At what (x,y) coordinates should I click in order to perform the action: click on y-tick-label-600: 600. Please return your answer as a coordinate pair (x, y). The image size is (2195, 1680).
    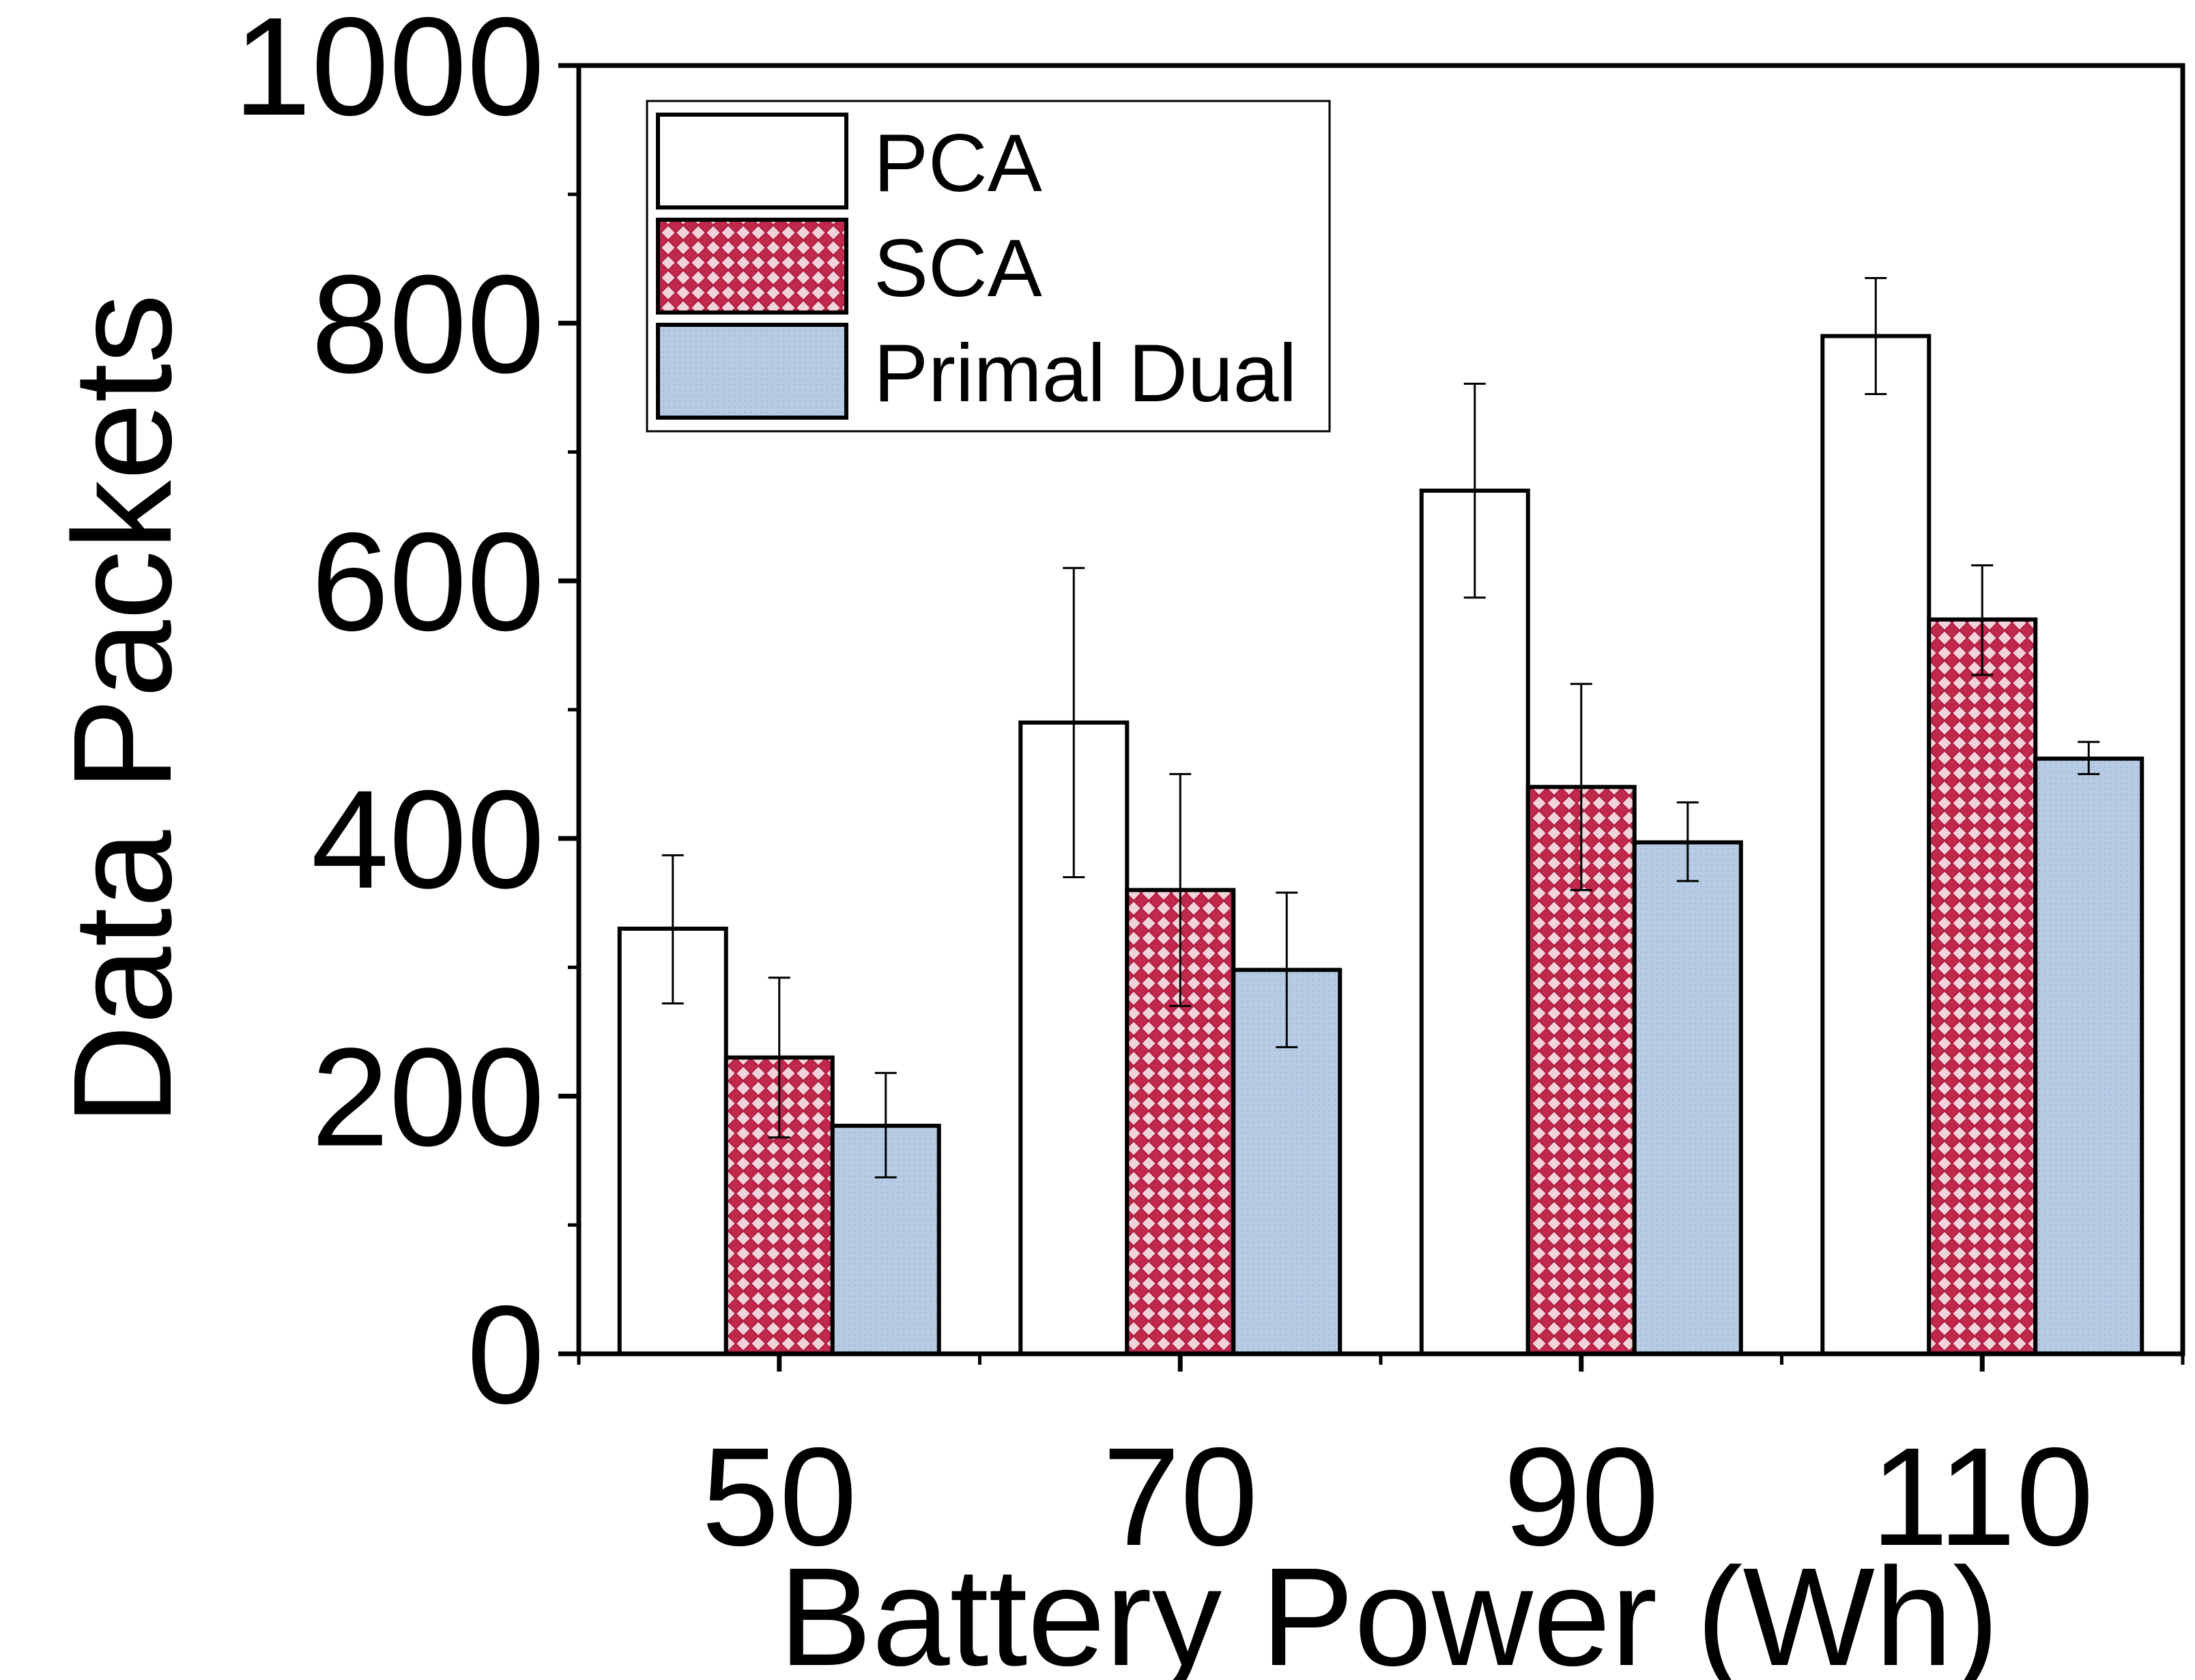
    Looking at the image, I should click on (428, 582).